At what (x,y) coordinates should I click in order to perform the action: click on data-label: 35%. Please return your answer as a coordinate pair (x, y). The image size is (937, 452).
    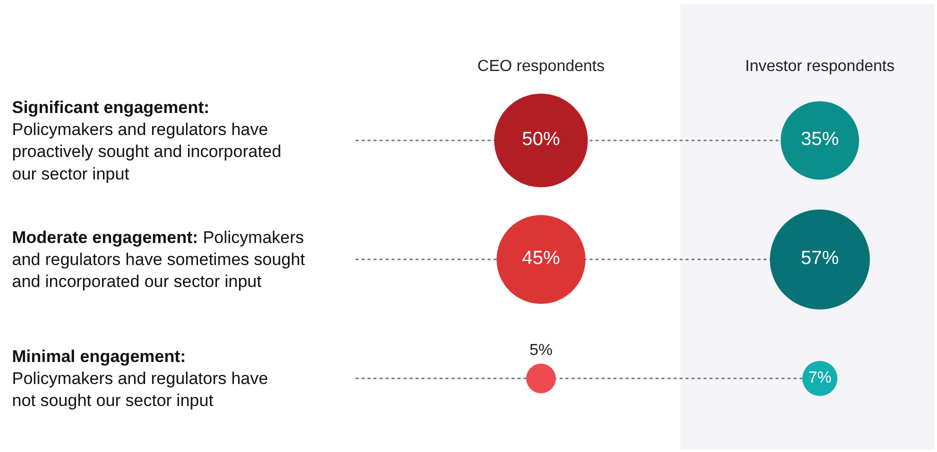
    Looking at the image, I should click on (819, 139).